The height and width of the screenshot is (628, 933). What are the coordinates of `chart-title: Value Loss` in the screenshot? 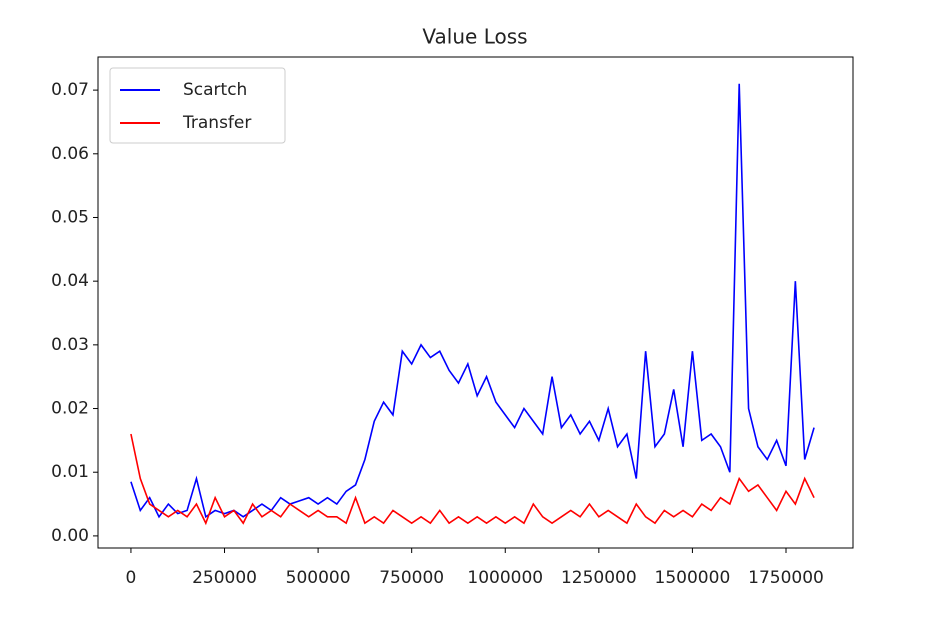 It's located at (474, 37).